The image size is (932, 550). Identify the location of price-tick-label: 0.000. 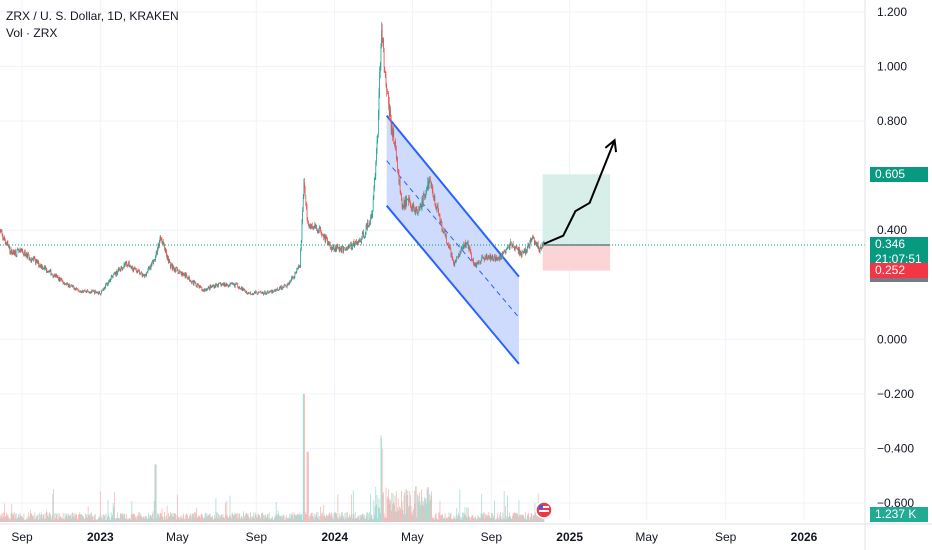
(892, 339).